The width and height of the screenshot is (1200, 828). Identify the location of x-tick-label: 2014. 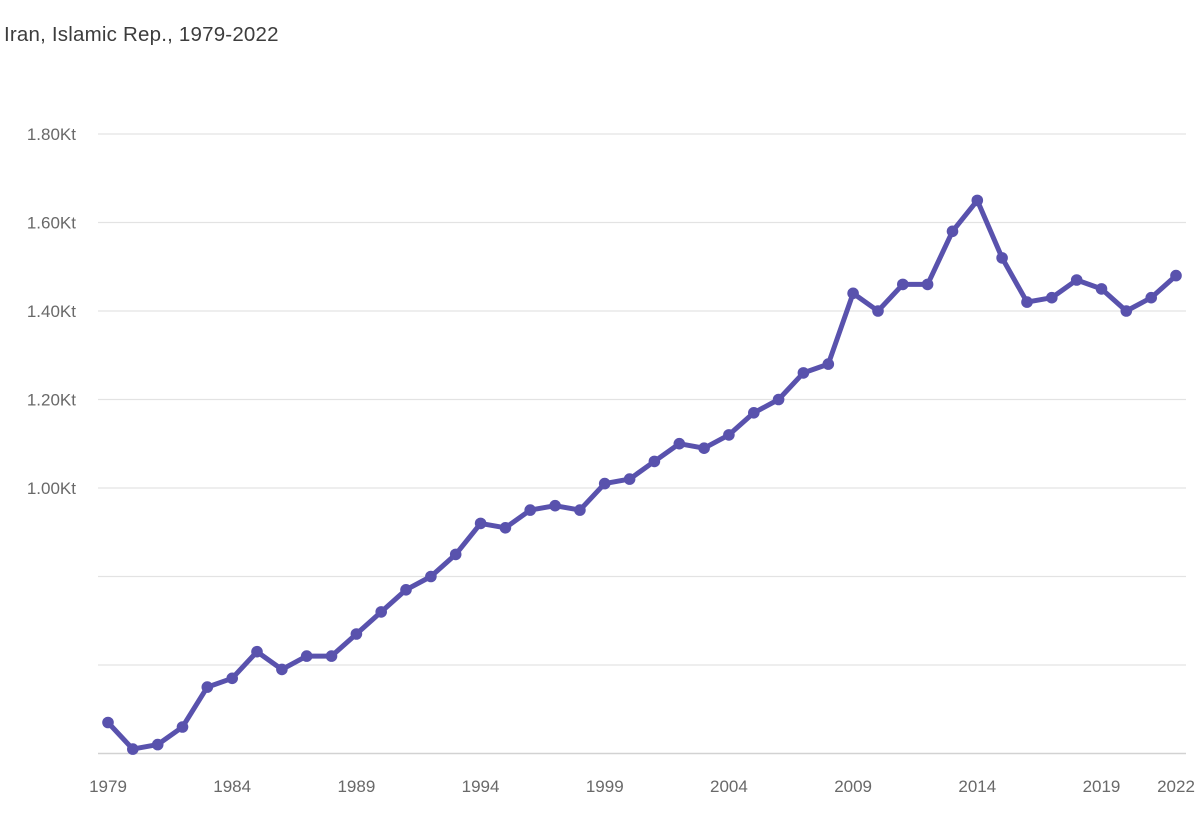
(977, 786).